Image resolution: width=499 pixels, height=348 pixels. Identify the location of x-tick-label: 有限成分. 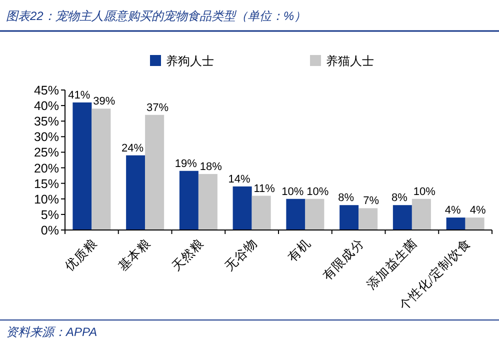
(343, 259).